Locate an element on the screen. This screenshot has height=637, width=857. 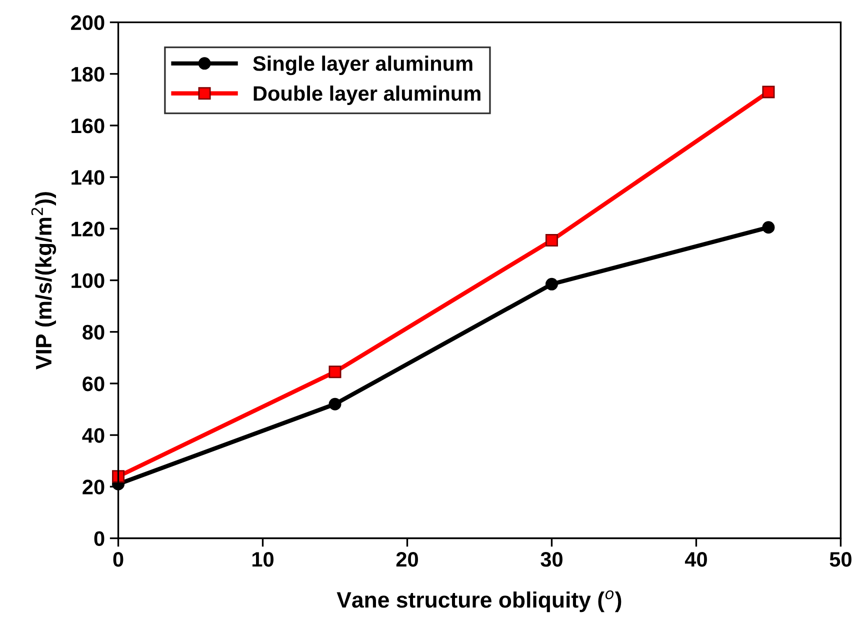
x-tick-label: 20 is located at coordinates (407, 559).